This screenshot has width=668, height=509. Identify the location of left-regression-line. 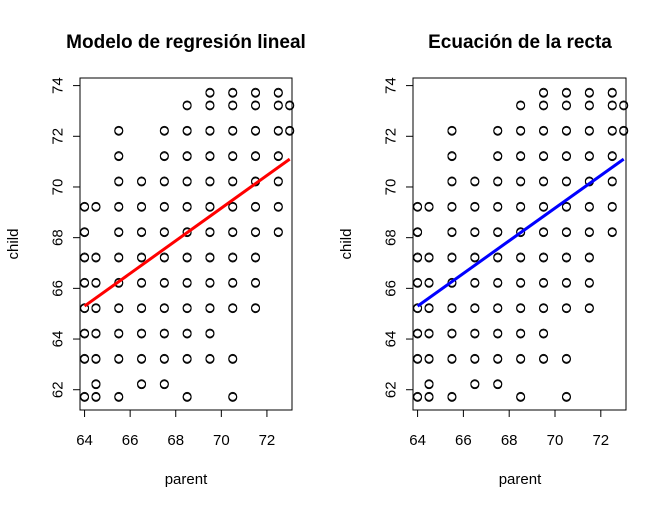
(187, 232).